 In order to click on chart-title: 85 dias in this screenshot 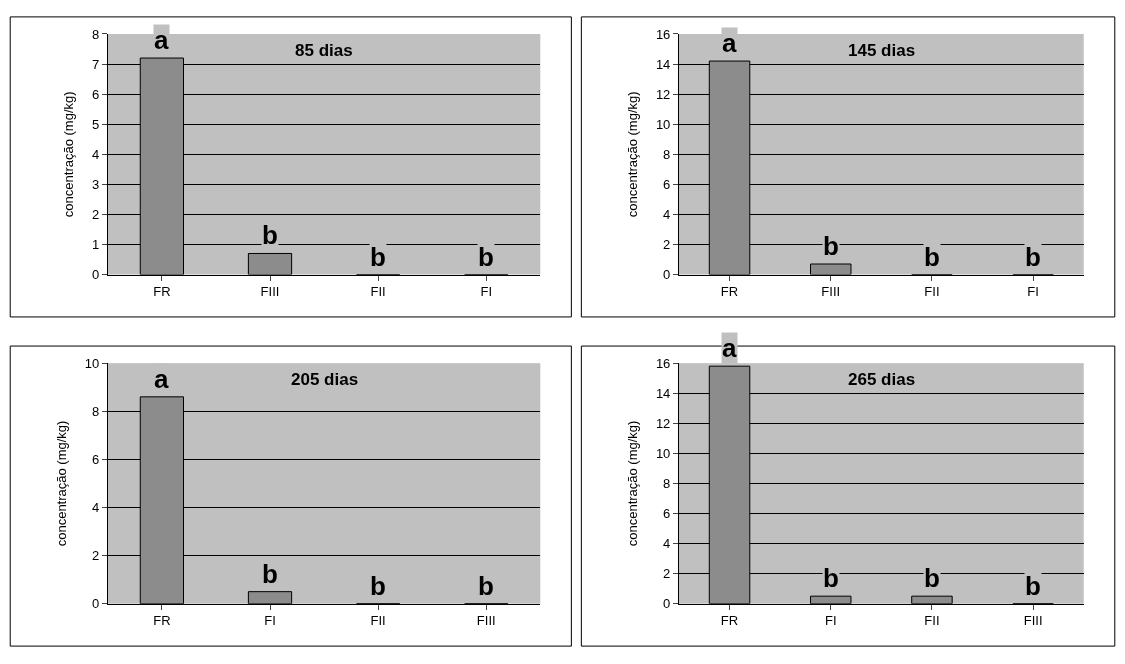, I will do `click(324, 50)`.